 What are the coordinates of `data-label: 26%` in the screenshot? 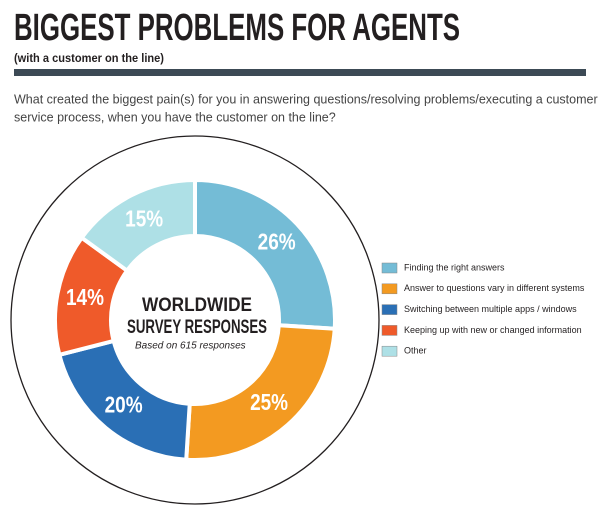 It's located at (277, 241).